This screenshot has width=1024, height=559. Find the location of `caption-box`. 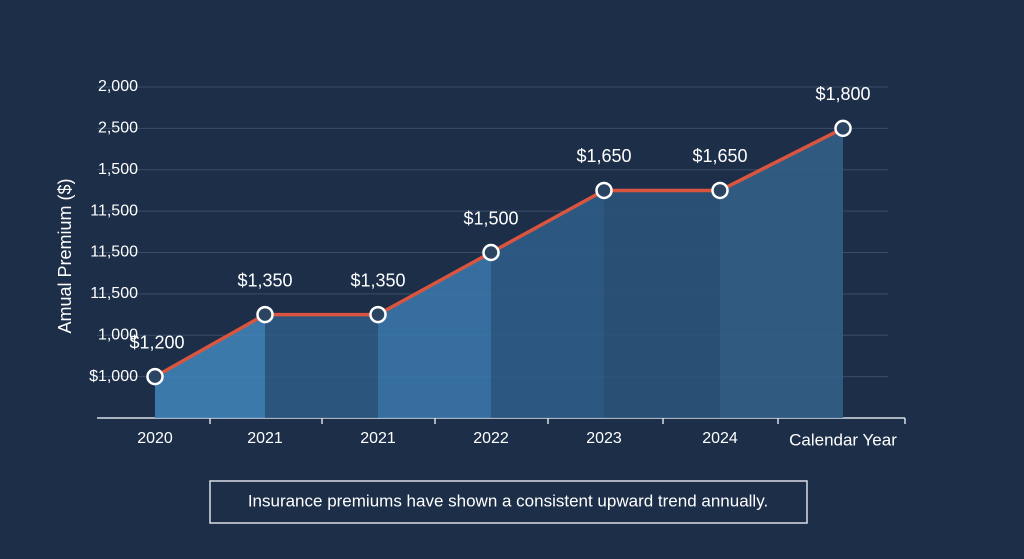

caption-box is located at coordinates (508, 502).